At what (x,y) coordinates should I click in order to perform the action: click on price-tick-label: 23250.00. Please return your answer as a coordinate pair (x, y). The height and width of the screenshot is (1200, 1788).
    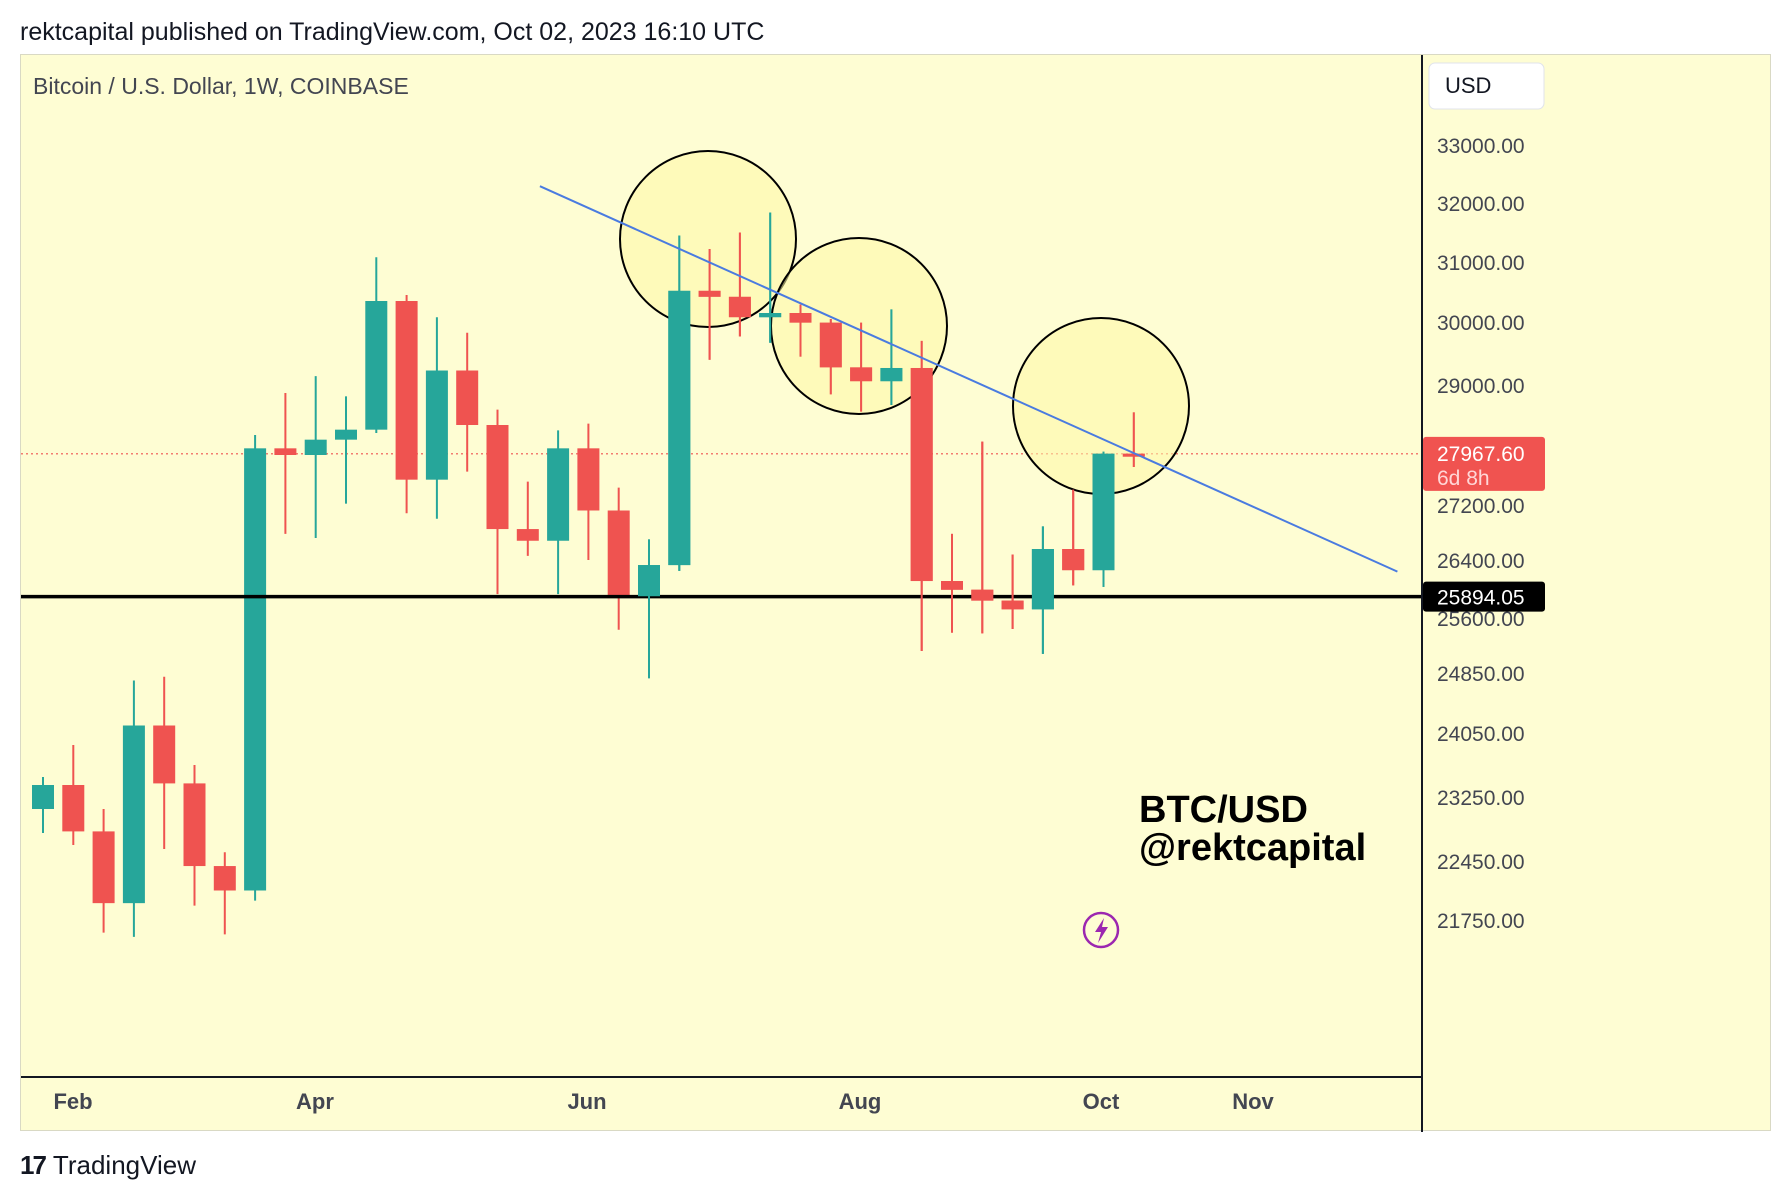
    Looking at the image, I should click on (1481, 798).